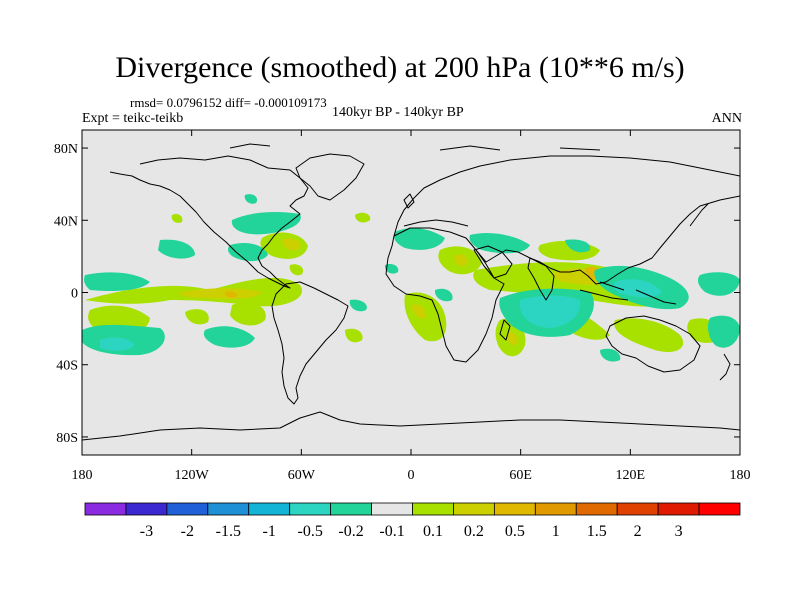  What do you see at coordinates (411, 426) in the screenshot?
I see `coast-antarctica` at bounding box center [411, 426].